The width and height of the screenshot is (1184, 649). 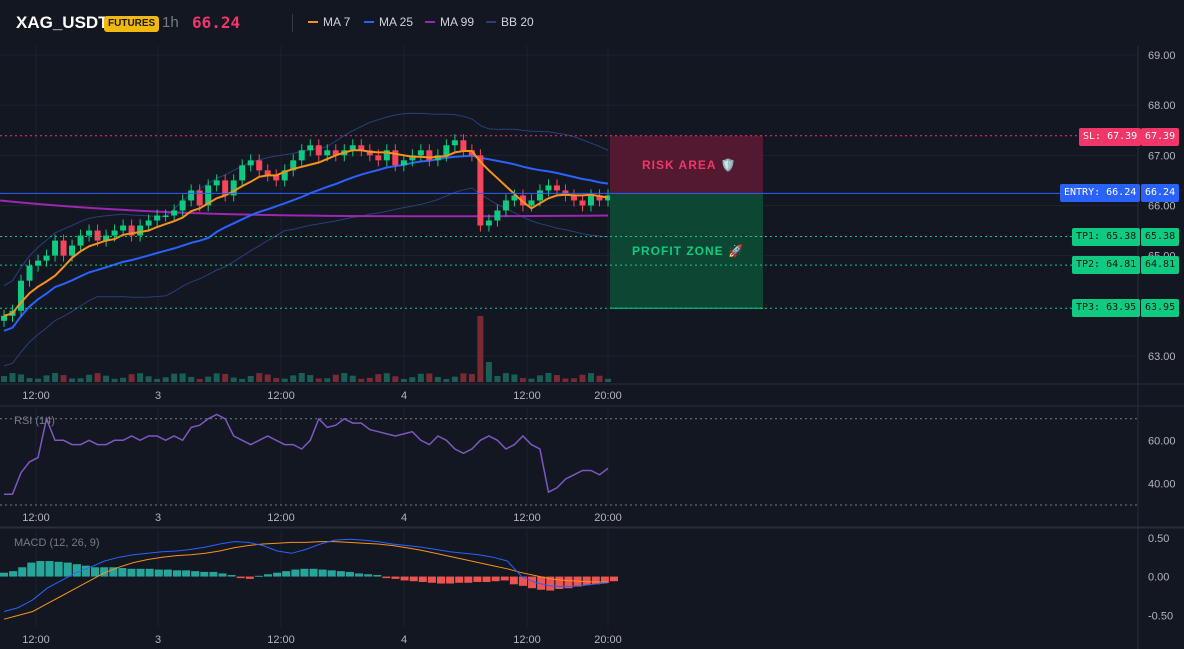 I want to click on macd-y-tick: 0.50, so click(x=1158, y=539).